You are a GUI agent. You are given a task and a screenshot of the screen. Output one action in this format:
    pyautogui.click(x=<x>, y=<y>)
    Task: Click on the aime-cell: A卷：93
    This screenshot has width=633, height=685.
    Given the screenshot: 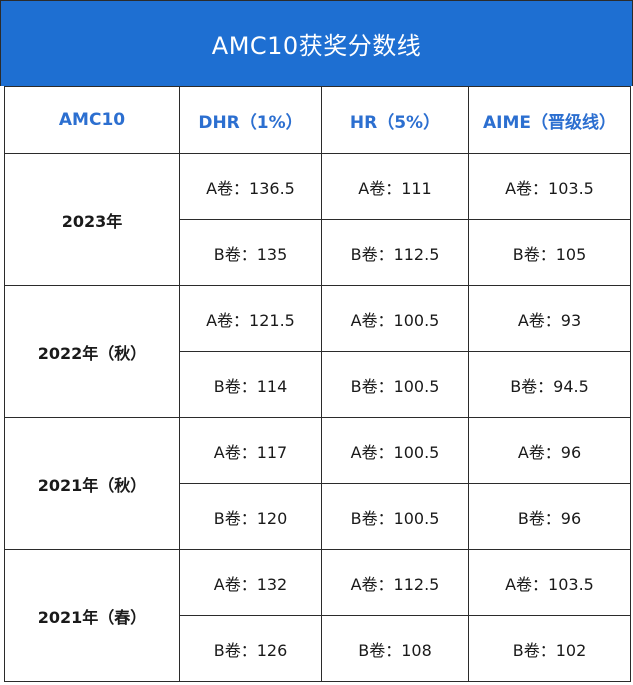 What is the action you would take?
    pyautogui.click(x=549, y=318)
    